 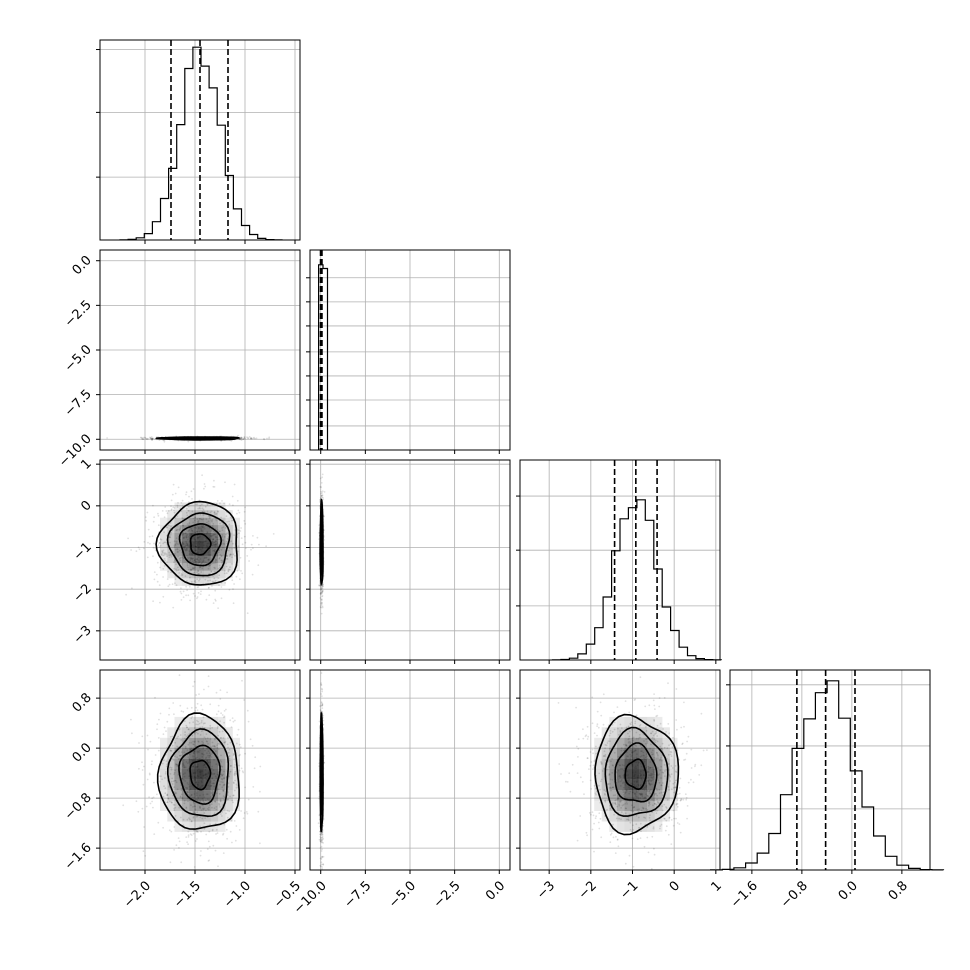 I want to click on panel-frame, so click(x=410, y=560).